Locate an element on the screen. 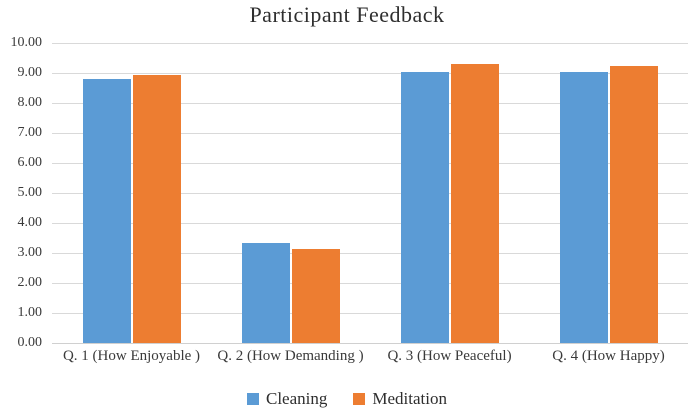  x-category-label: Q. 1 (How Enjoyable ) is located at coordinates (131, 356).